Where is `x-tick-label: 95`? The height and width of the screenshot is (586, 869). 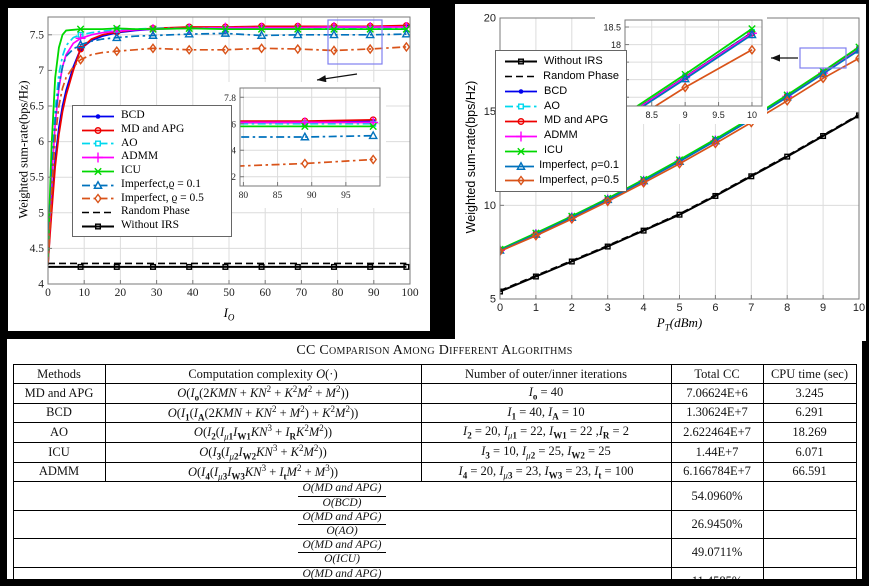
x-tick-label: 95 is located at coordinates (346, 196).